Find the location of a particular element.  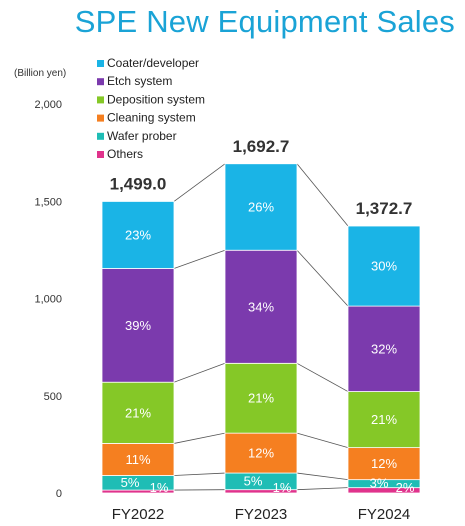

y-tick-label: 1,500 is located at coordinates (48, 202).